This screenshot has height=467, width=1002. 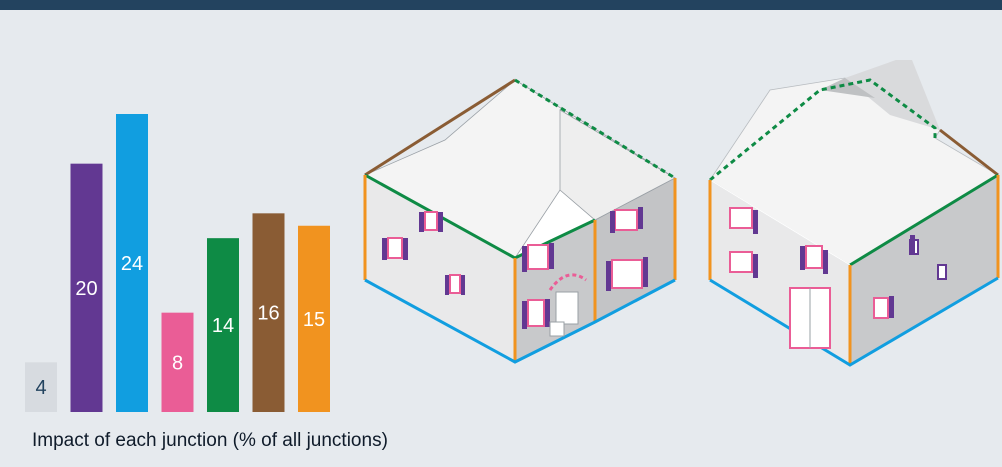 I want to click on left-house-step, so click(x=557, y=329).